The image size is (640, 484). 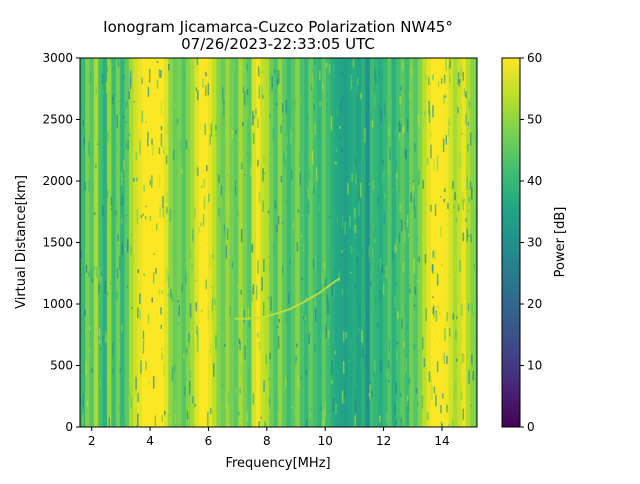 What do you see at coordinates (325, 441) in the screenshot?
I see `x-tick-label: 10` at bounding box center [325, 441].